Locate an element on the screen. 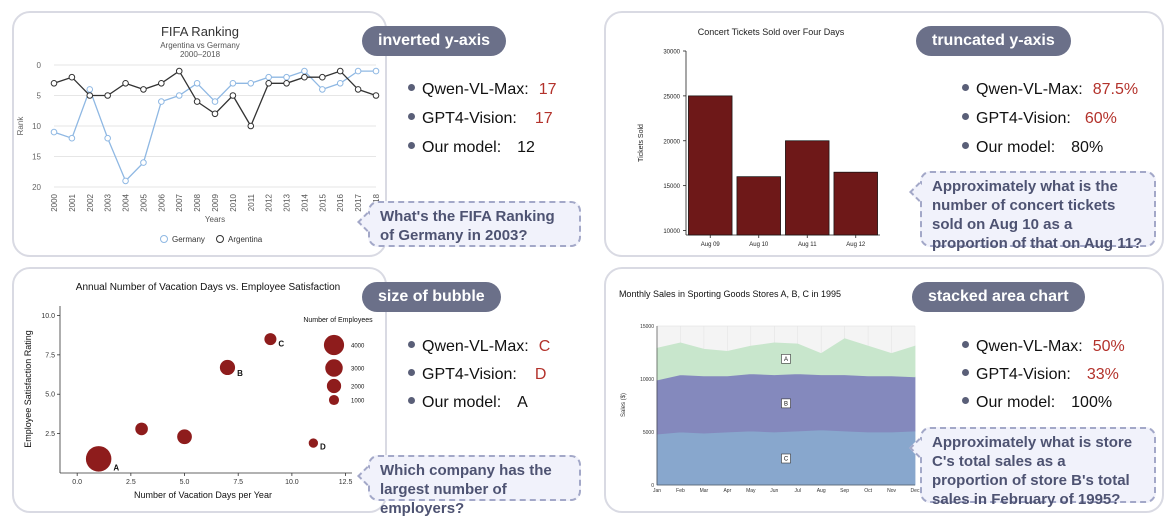 The image size is (1176, 526). tag-size-of-bubble: size of bubble is located at coordinates (431, 297).